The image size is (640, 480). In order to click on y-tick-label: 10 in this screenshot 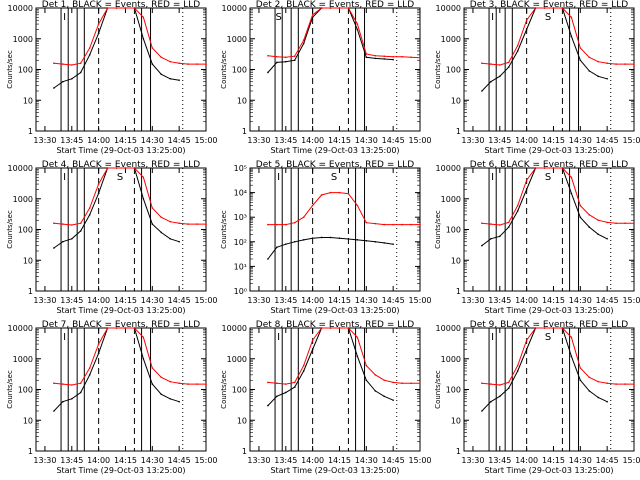, I will do `click(28, 100)`.